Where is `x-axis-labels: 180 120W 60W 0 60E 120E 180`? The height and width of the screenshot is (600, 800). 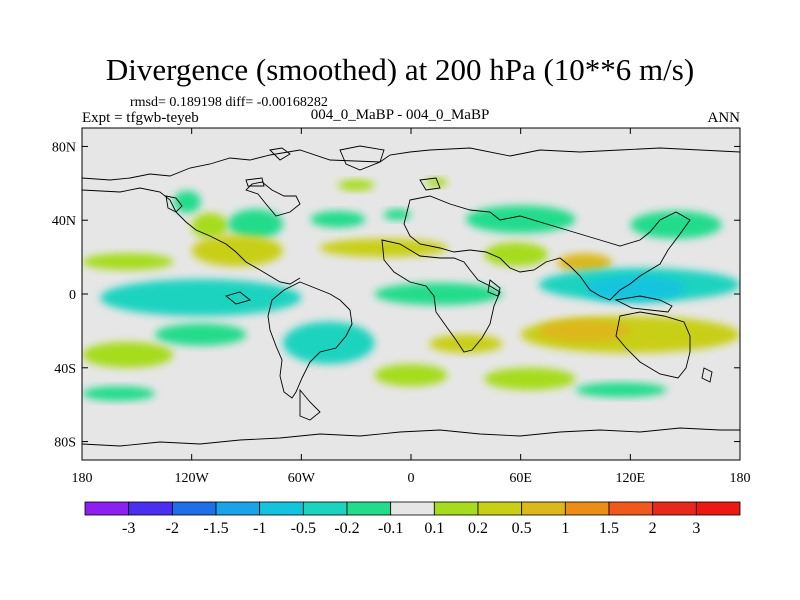
x-axis-labels: 180 120W 60W 0 60E 120E 180 is located at coordinates (411, 478).